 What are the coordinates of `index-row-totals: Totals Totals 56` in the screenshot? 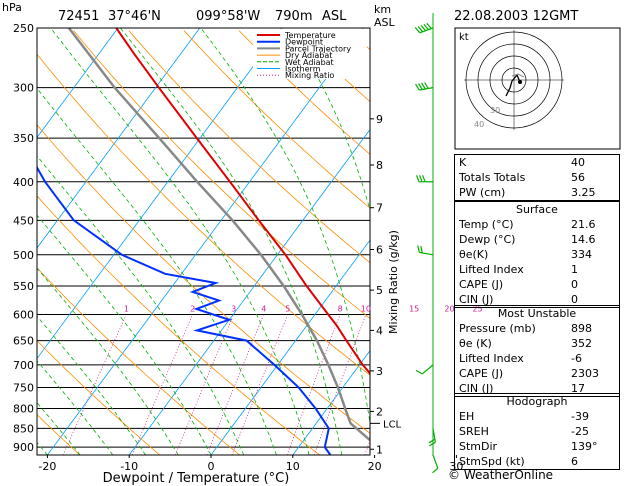 It's located at (522, 177).